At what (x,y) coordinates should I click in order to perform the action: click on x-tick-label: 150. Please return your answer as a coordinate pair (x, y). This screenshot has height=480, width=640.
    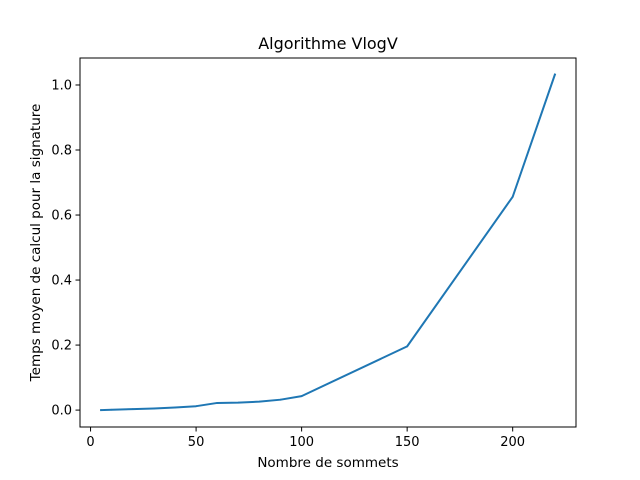
    Looking at the image, I should click on (407, 442).